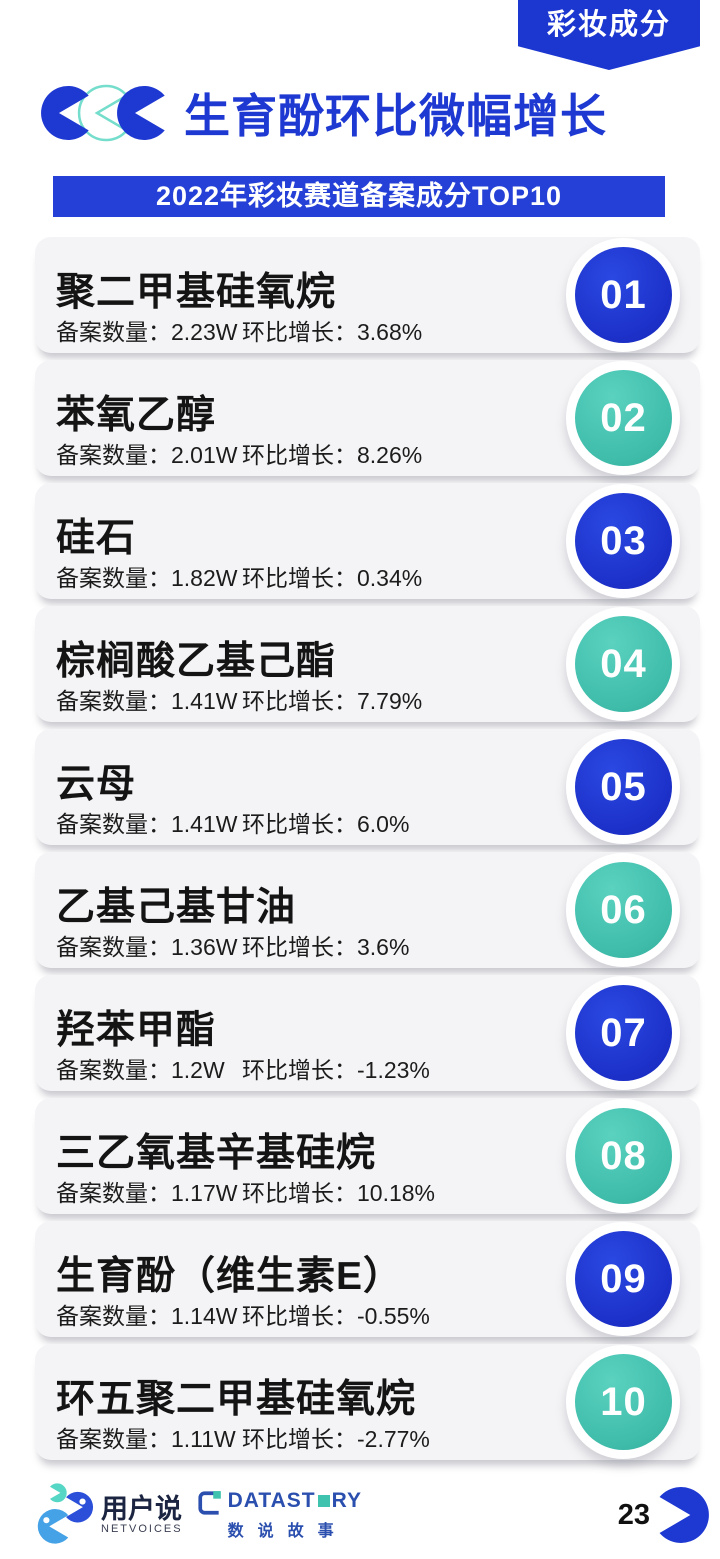  I want to click on growth-value: -2.77%, so click(393, 1439).